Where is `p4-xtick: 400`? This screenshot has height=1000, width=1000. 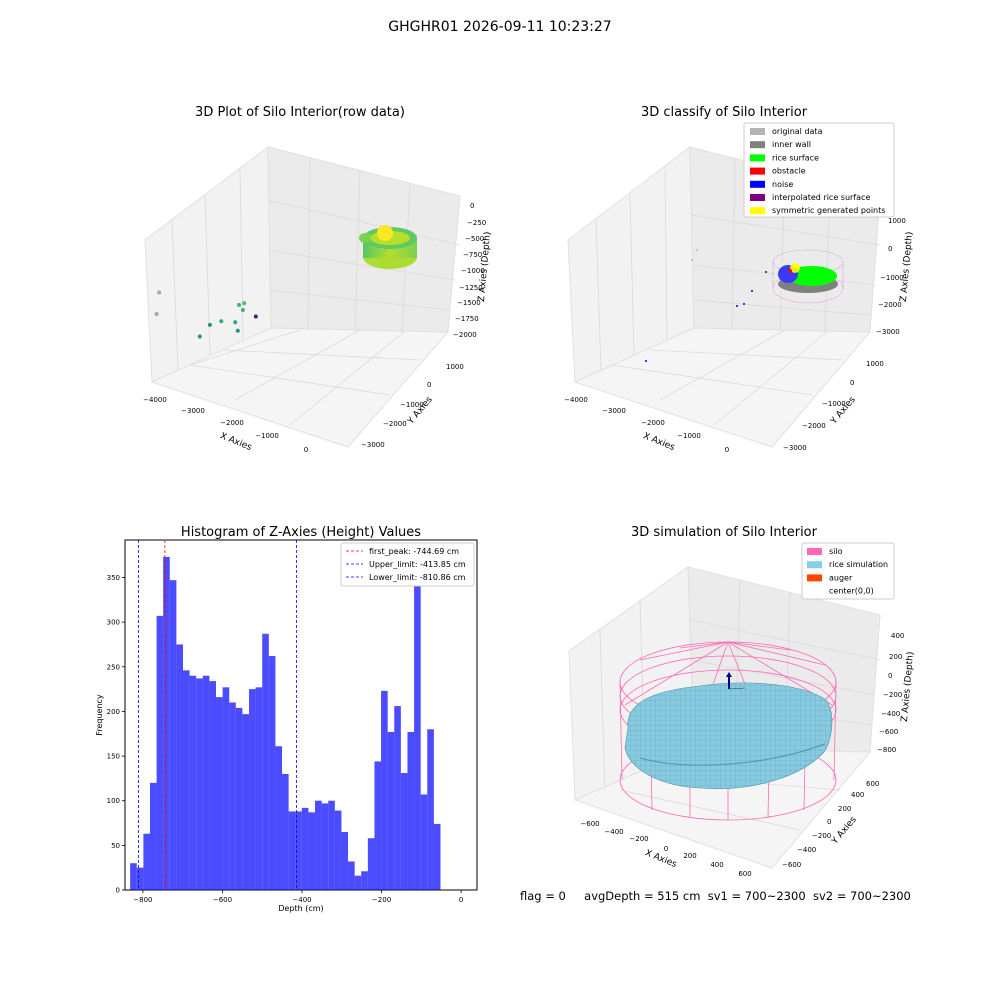
p4-xtick: 400 is located at coordinates (716, 865).